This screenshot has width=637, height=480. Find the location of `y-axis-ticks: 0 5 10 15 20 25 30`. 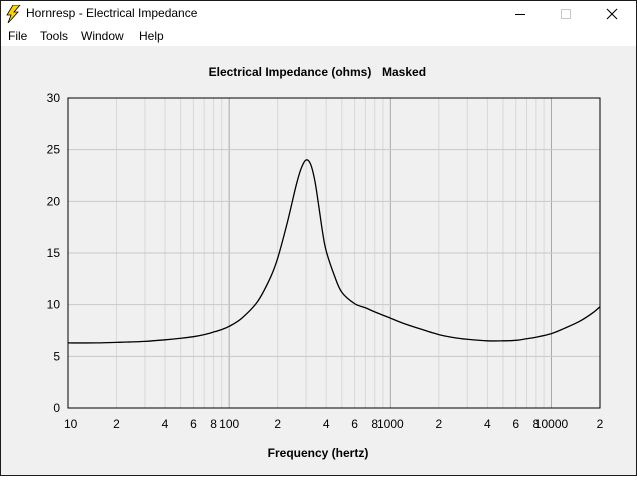

y-axis-ticks: 0 5 10 15 20 25 30 is located at coordinates (54, 253).